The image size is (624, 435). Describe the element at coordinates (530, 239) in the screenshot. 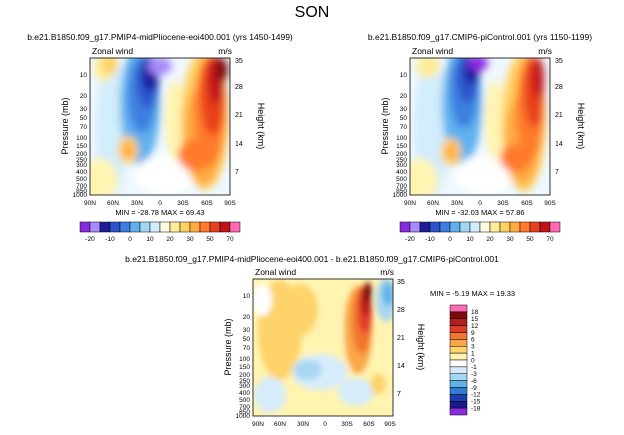

I see `colorbar-label: 50` at that location.